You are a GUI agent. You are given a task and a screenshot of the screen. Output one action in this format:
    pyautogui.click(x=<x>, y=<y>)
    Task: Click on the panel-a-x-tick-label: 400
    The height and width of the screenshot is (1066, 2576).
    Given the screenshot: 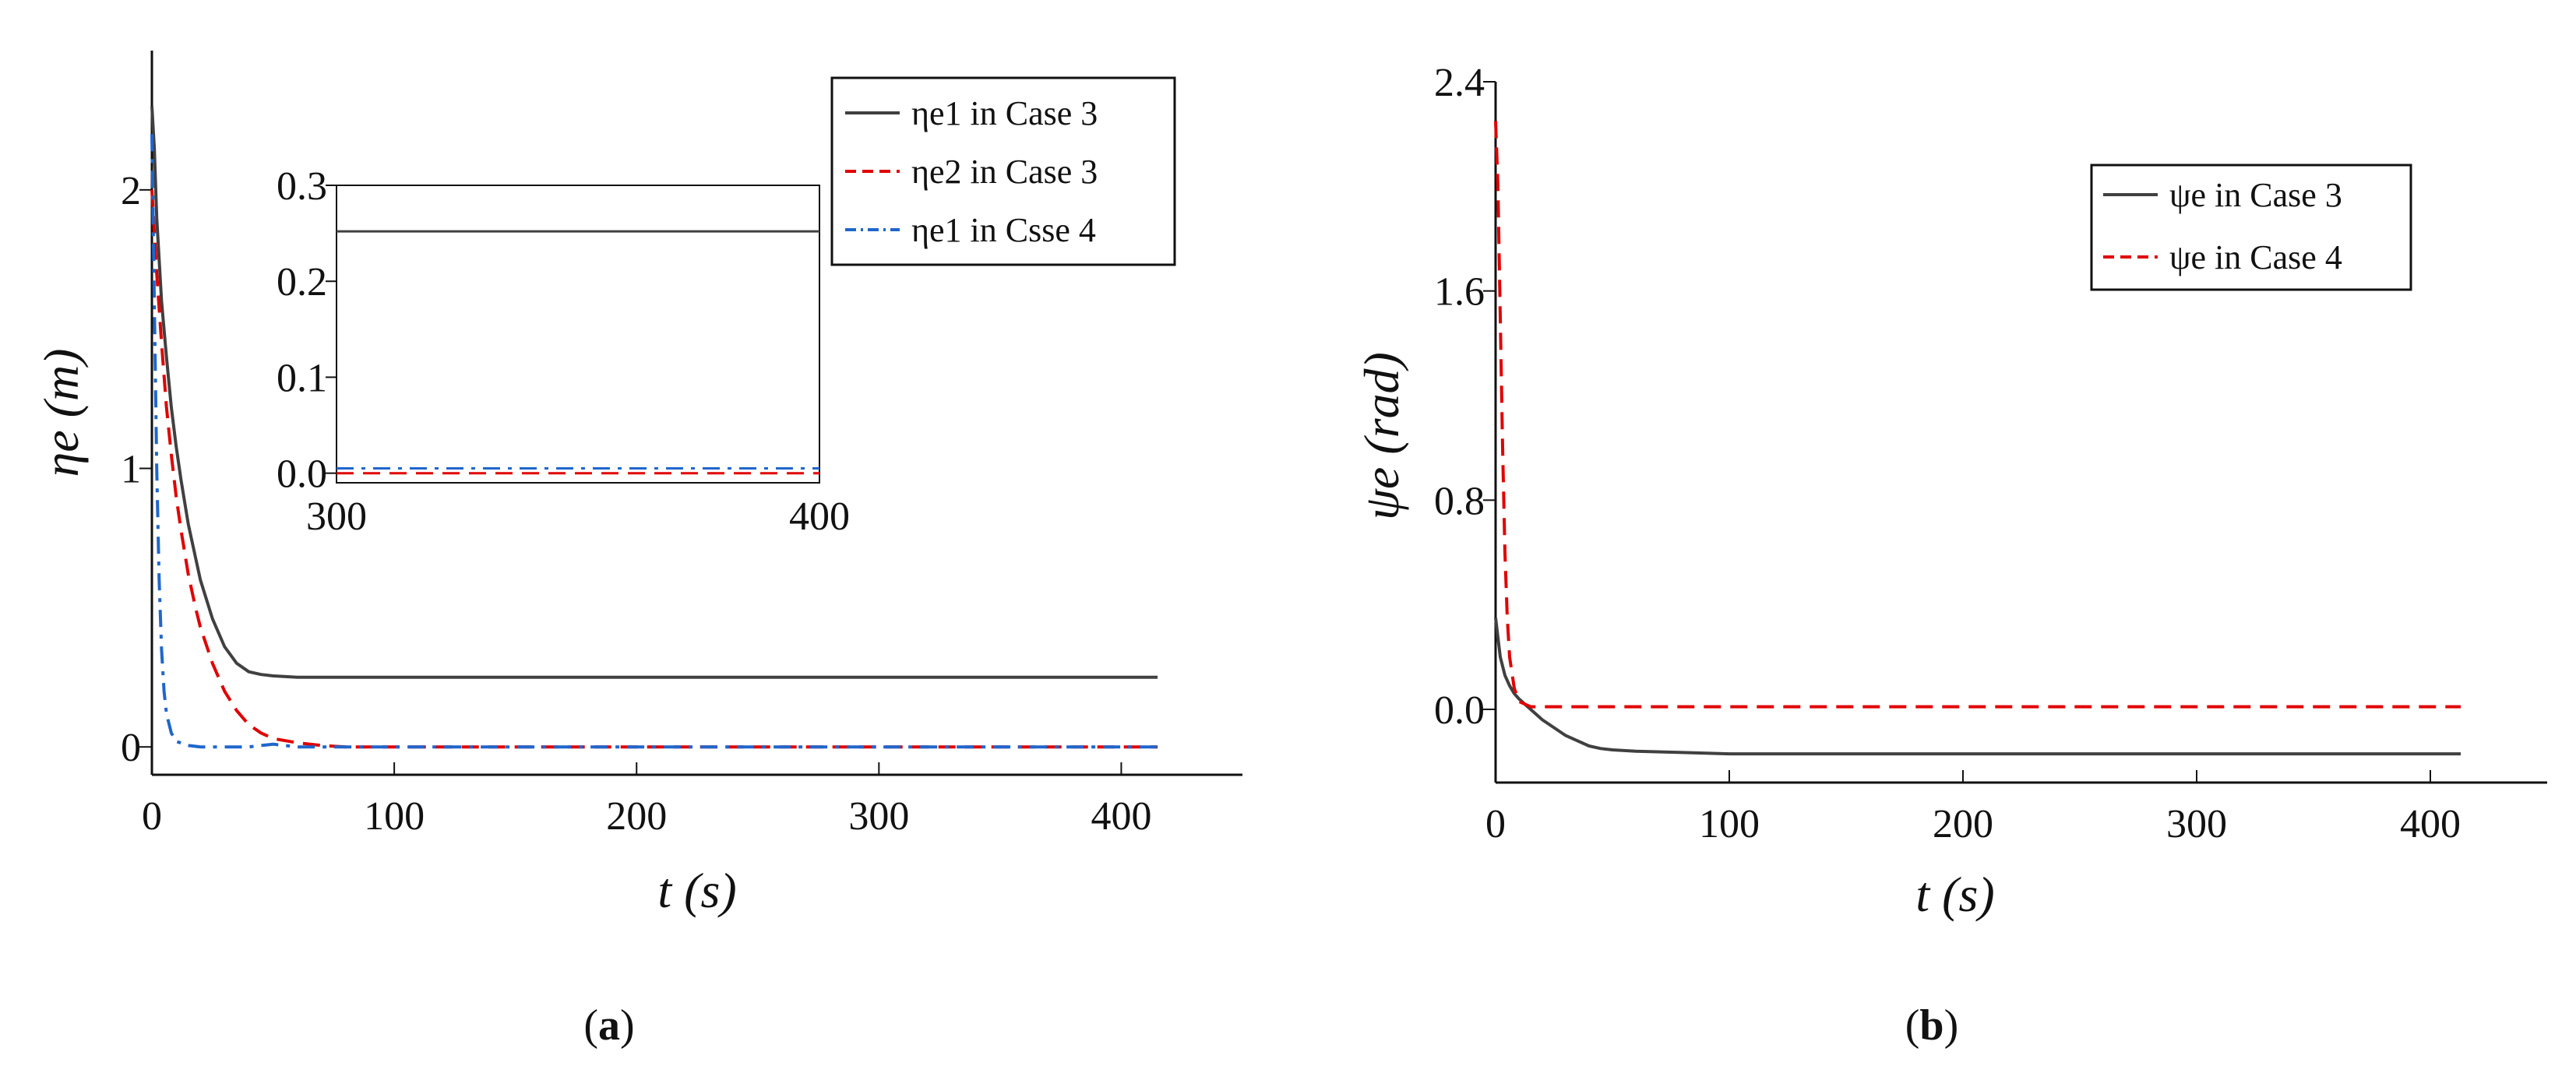 What is the action you would take?
    pyautogui.click(x=1121, y=816)
    